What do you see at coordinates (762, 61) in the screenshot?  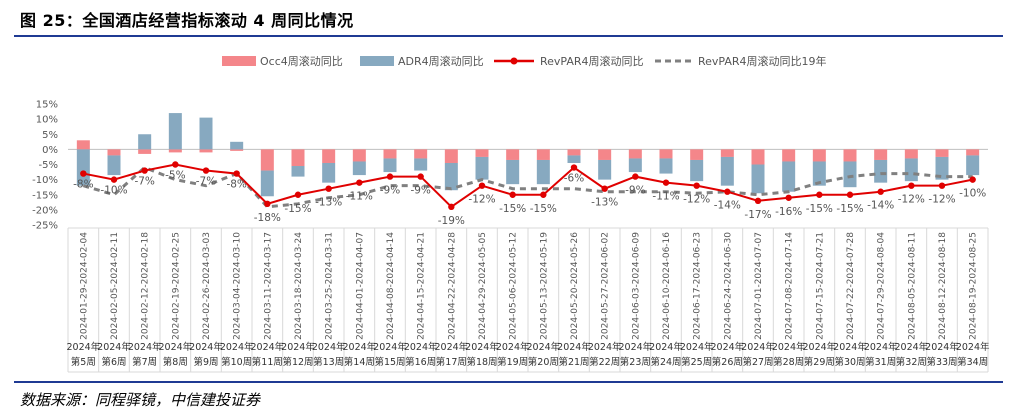 I see `legend-label: RevPAR4周滚动同比19年` at bounding box center [762, 61].